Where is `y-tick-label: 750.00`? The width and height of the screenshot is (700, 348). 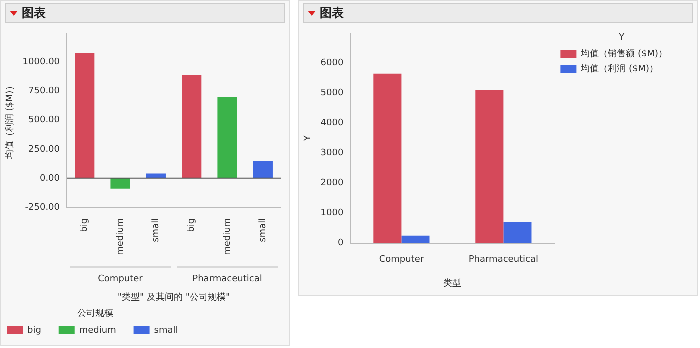 y-tick-label: 750.00 is located at coordinates (44, 91).